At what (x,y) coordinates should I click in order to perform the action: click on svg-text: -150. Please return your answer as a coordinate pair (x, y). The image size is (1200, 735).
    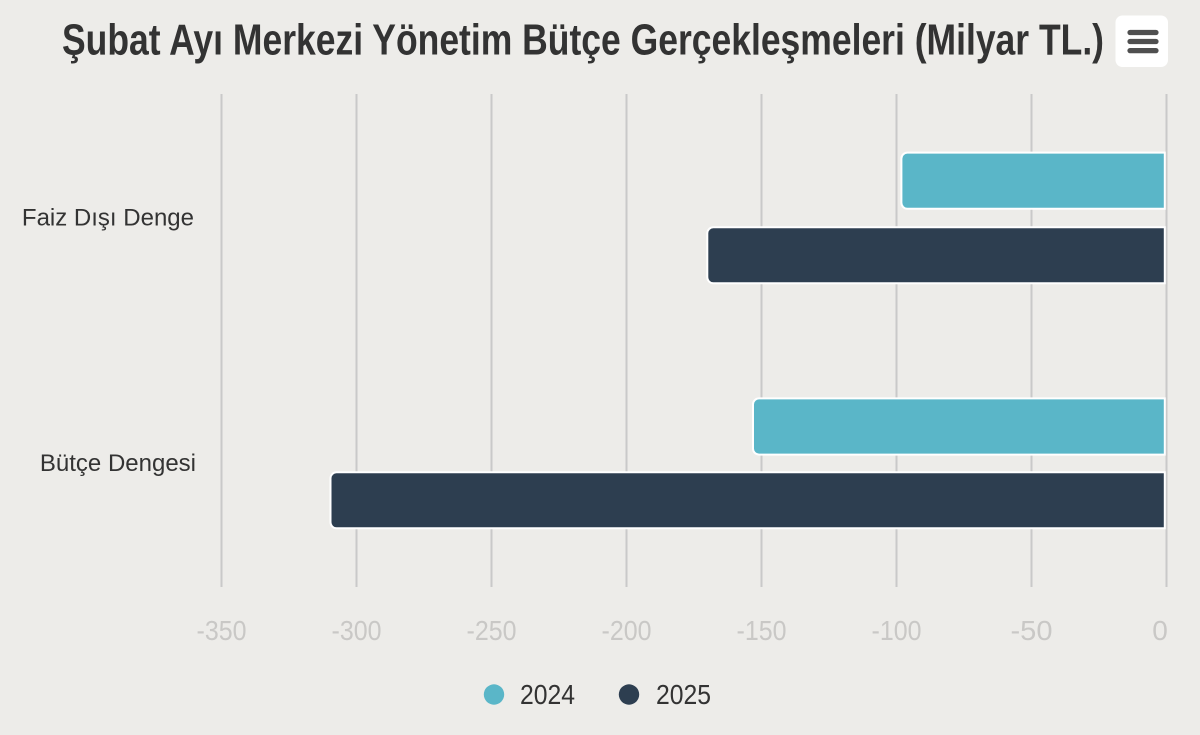
    Looking at the image, I should click on (762, 630).